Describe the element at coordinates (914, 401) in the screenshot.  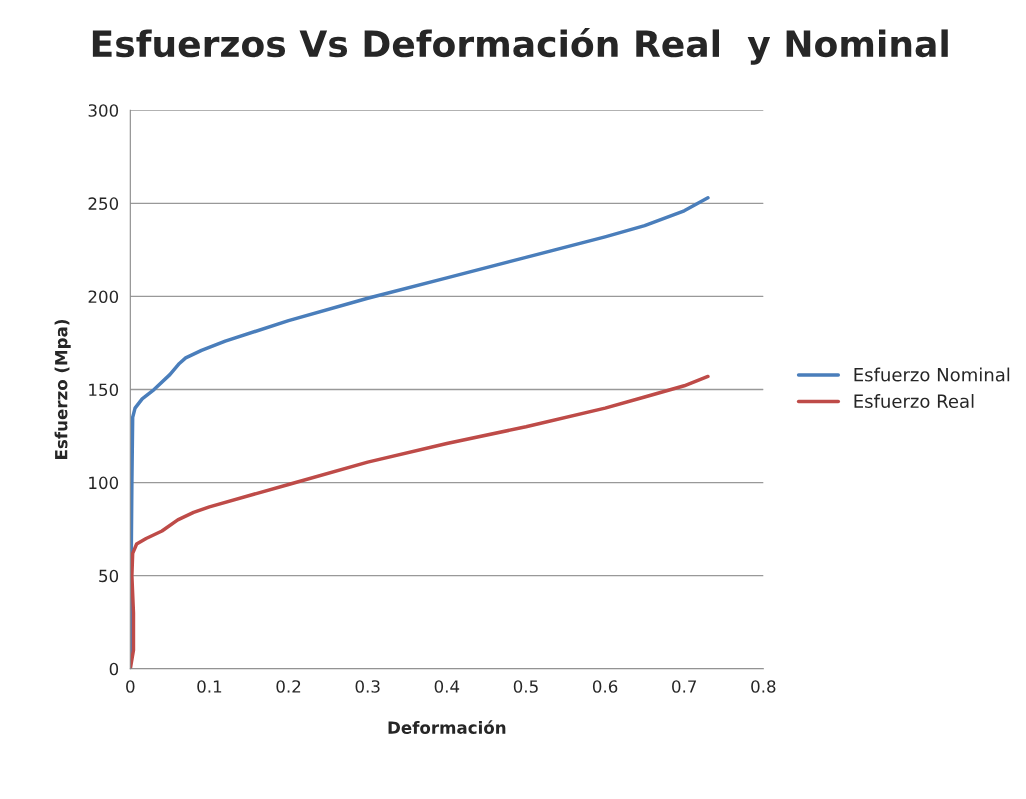
I see `legend-label: Esfuerzo Real` at that location.